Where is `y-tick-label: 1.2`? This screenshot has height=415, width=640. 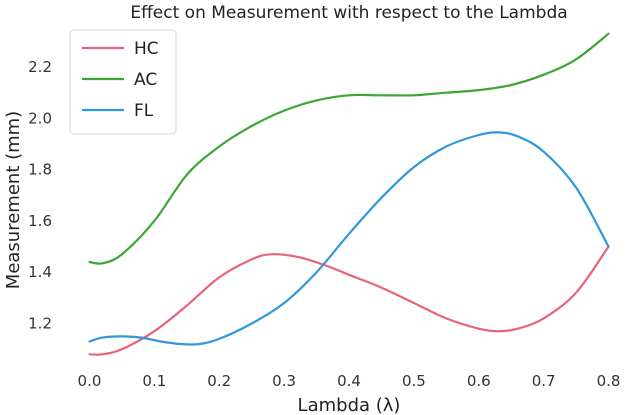
y-tick-label: 1.2 is located at coordinates (40, 324).